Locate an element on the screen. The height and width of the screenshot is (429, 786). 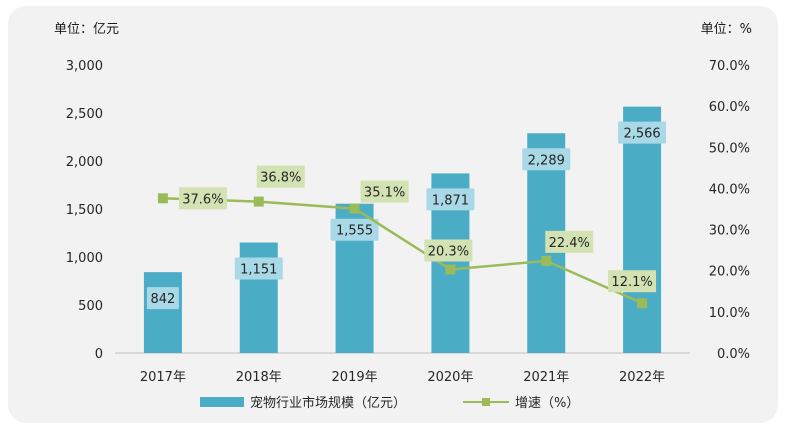
bar-data-label: 2,289 is located at coordinates (546, 160).